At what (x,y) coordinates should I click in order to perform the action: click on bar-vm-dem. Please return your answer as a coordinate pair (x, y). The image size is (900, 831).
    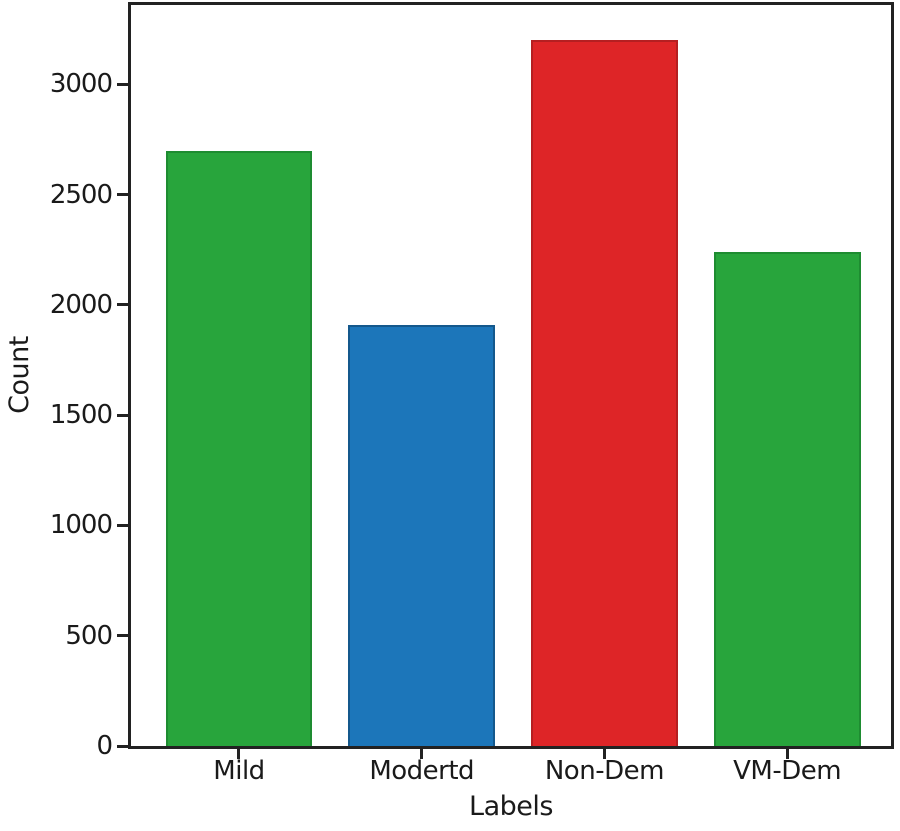
    Looking at the image, I should click on (787, 498).